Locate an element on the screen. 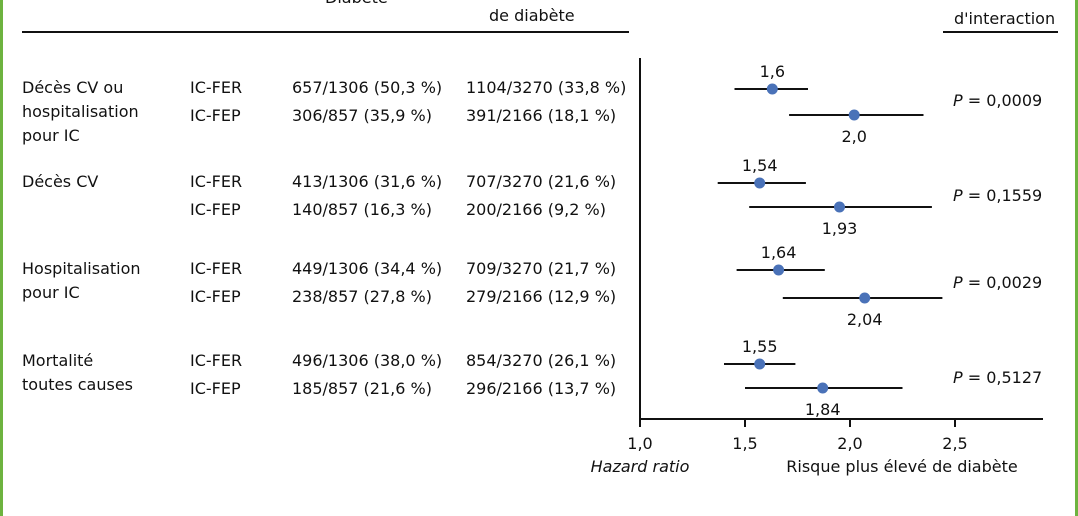 The image size is (1078, 516). p-interaction: P = 0,0009 is located at coordinates (997, 101).